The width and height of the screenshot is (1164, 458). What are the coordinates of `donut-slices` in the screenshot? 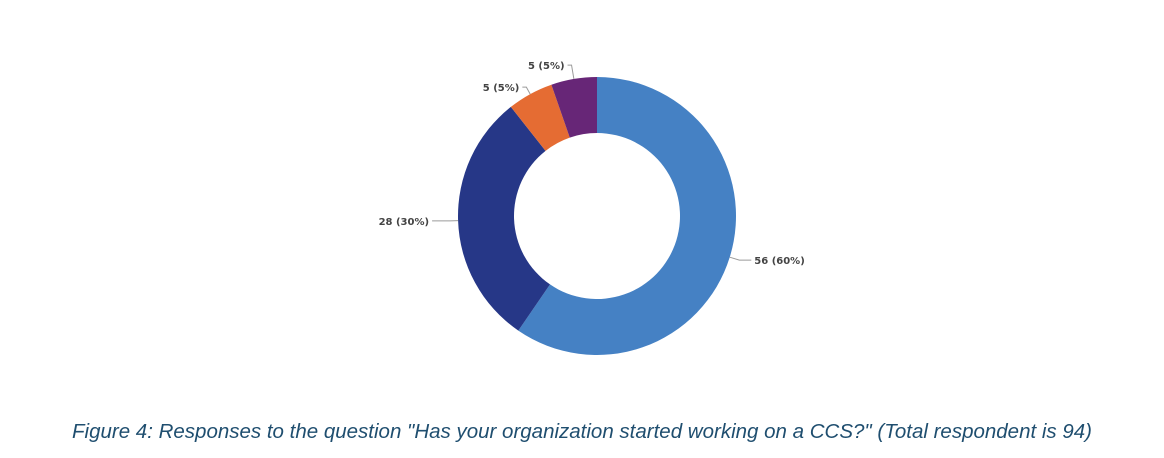 It's located at (597, 216).